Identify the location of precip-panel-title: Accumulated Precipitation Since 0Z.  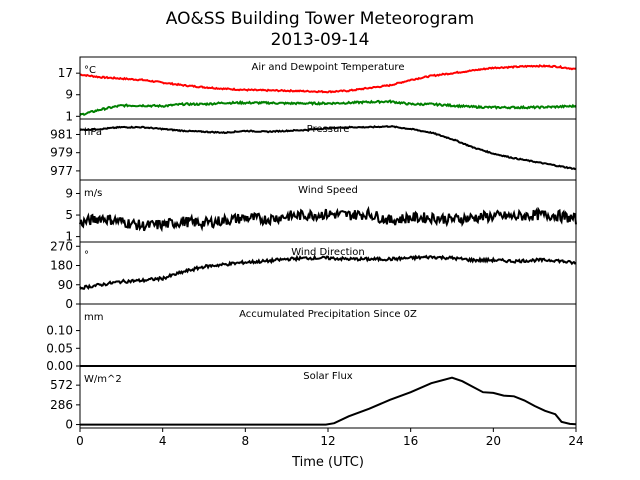
(328, 314).